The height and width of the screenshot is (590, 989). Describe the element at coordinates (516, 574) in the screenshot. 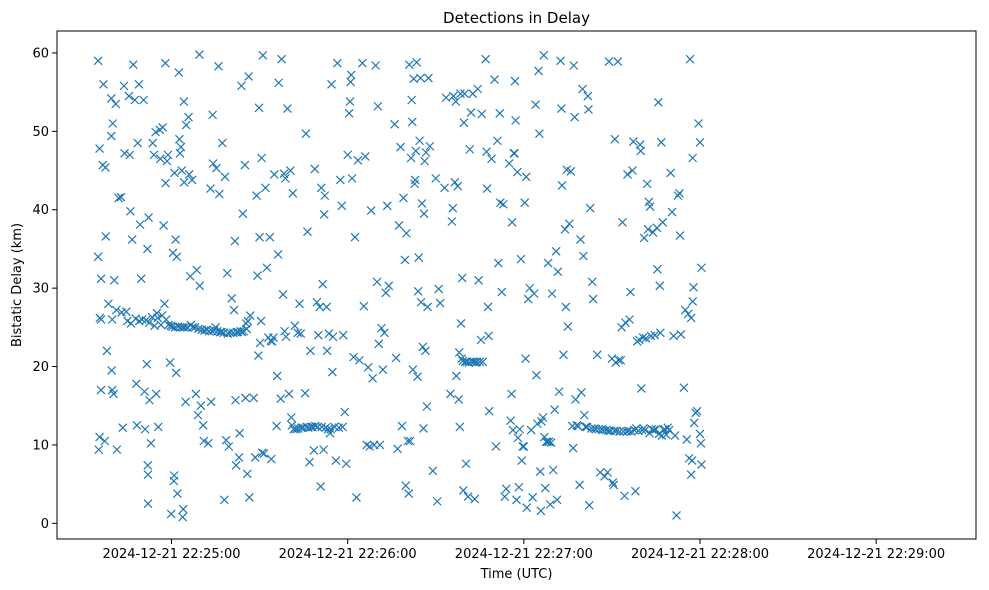

I see `x-axis-label: Time (UTC)` at that location.